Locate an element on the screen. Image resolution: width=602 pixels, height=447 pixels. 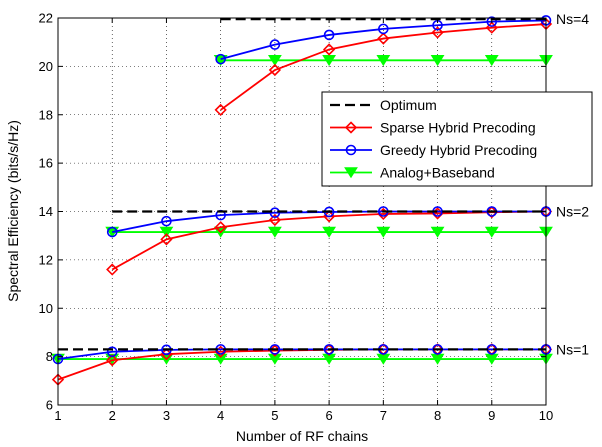
x-tick-label: 10 is located at coordinates (546, 415).